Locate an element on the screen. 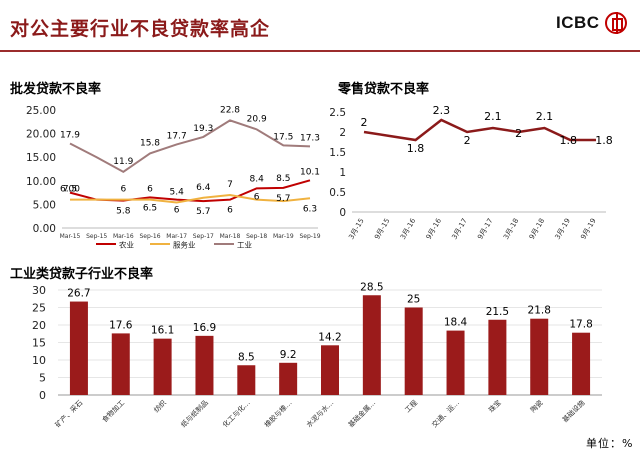  industry-chart-title: 工业类贷款子行业不良率 is located at coordinates (82, 274).